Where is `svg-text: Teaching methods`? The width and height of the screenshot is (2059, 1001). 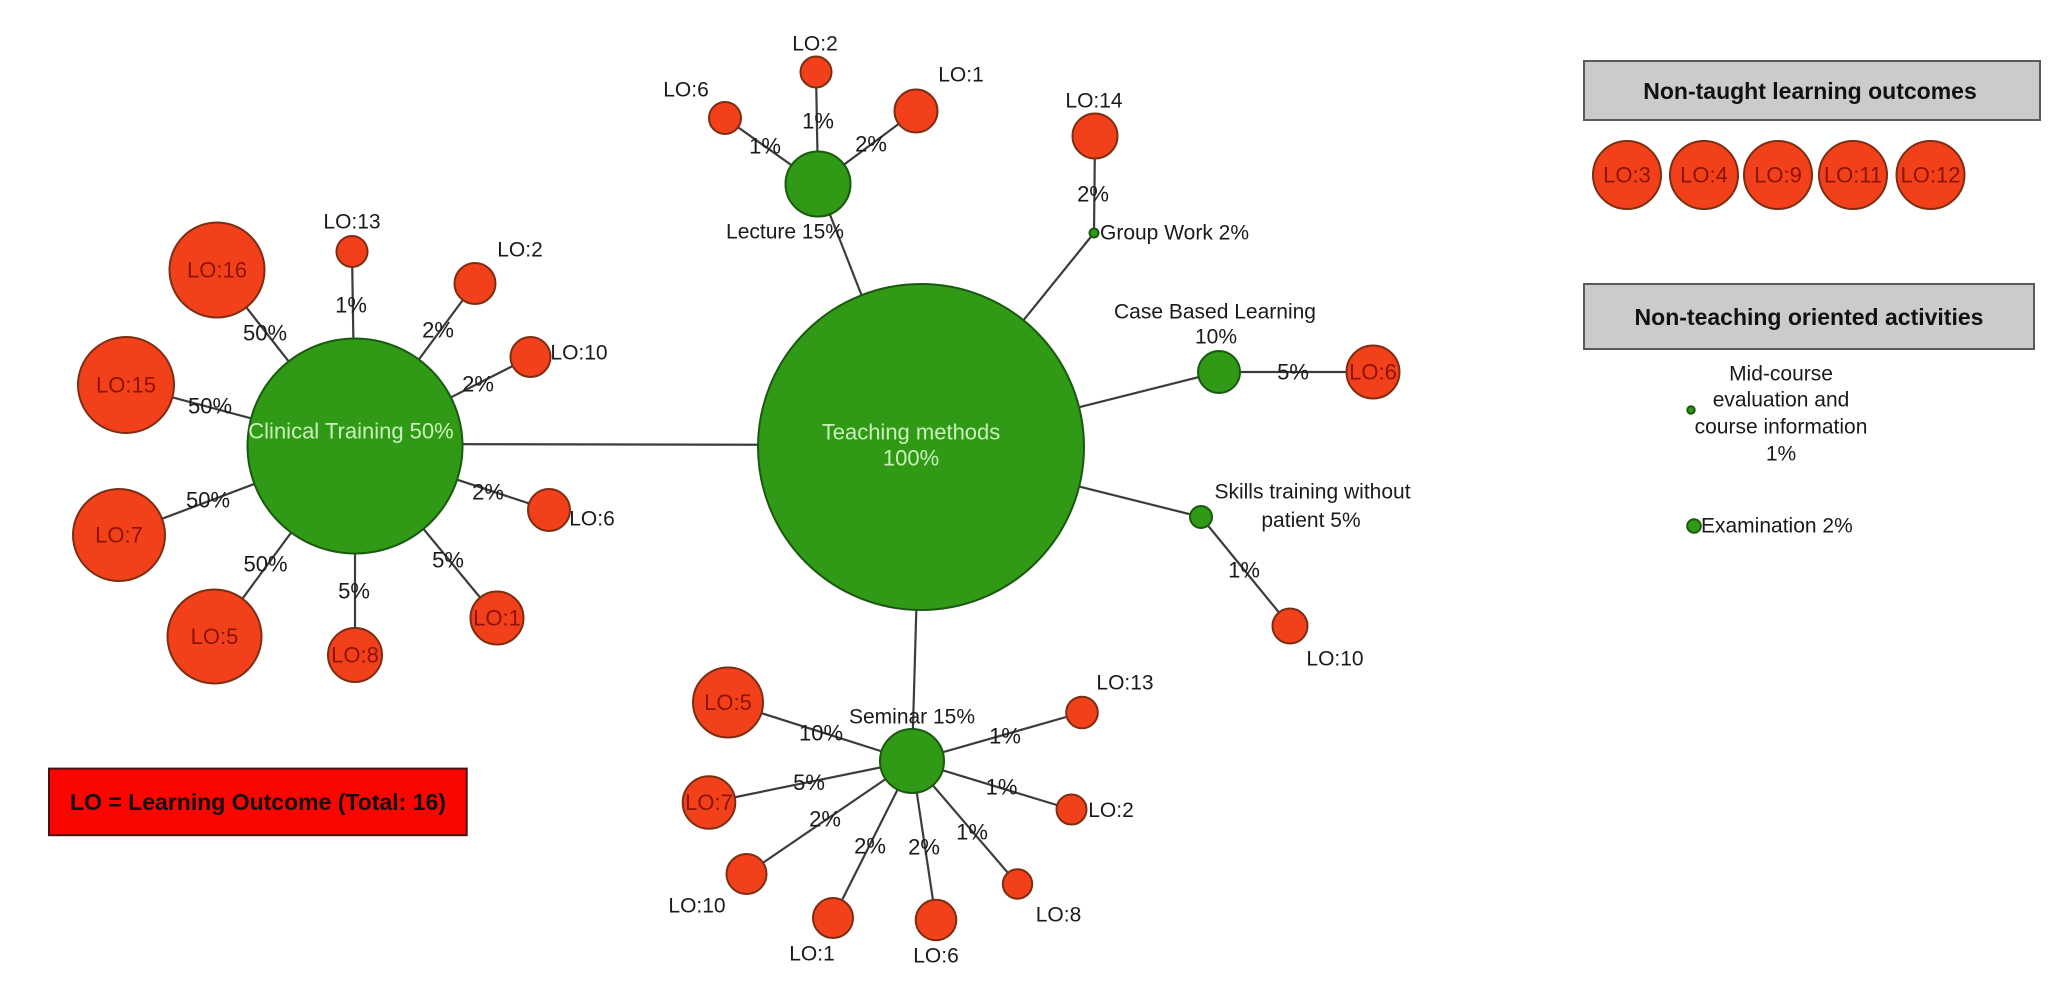
svg-text: Teaching methods is located at coordinates (911, 432).